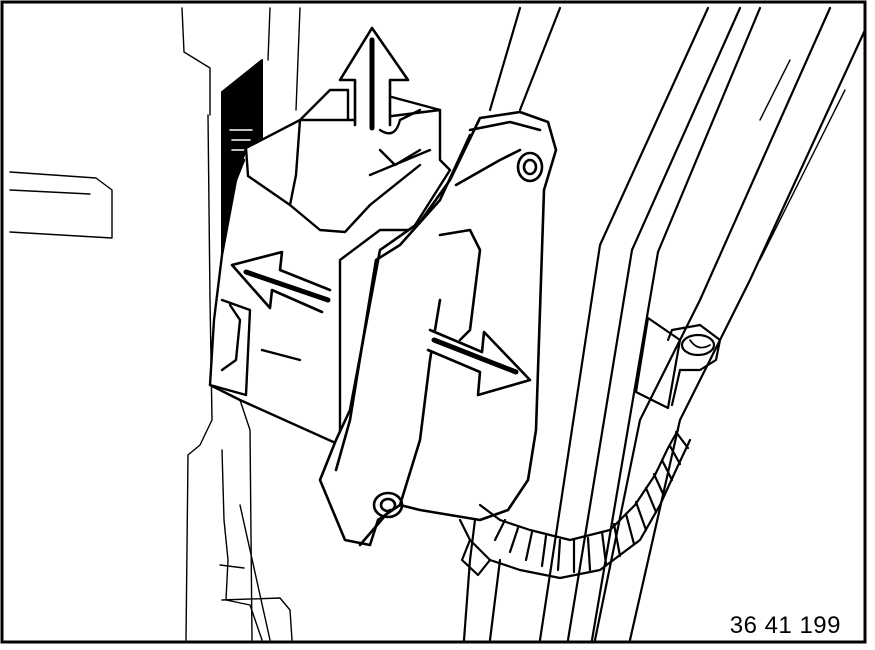 This screenshot has height=650, width=875. What do you see at coordinates (785, 626) in the screenshot?
I see `figure-reference-number: 36 41 199` at bounding box center [785, 626].